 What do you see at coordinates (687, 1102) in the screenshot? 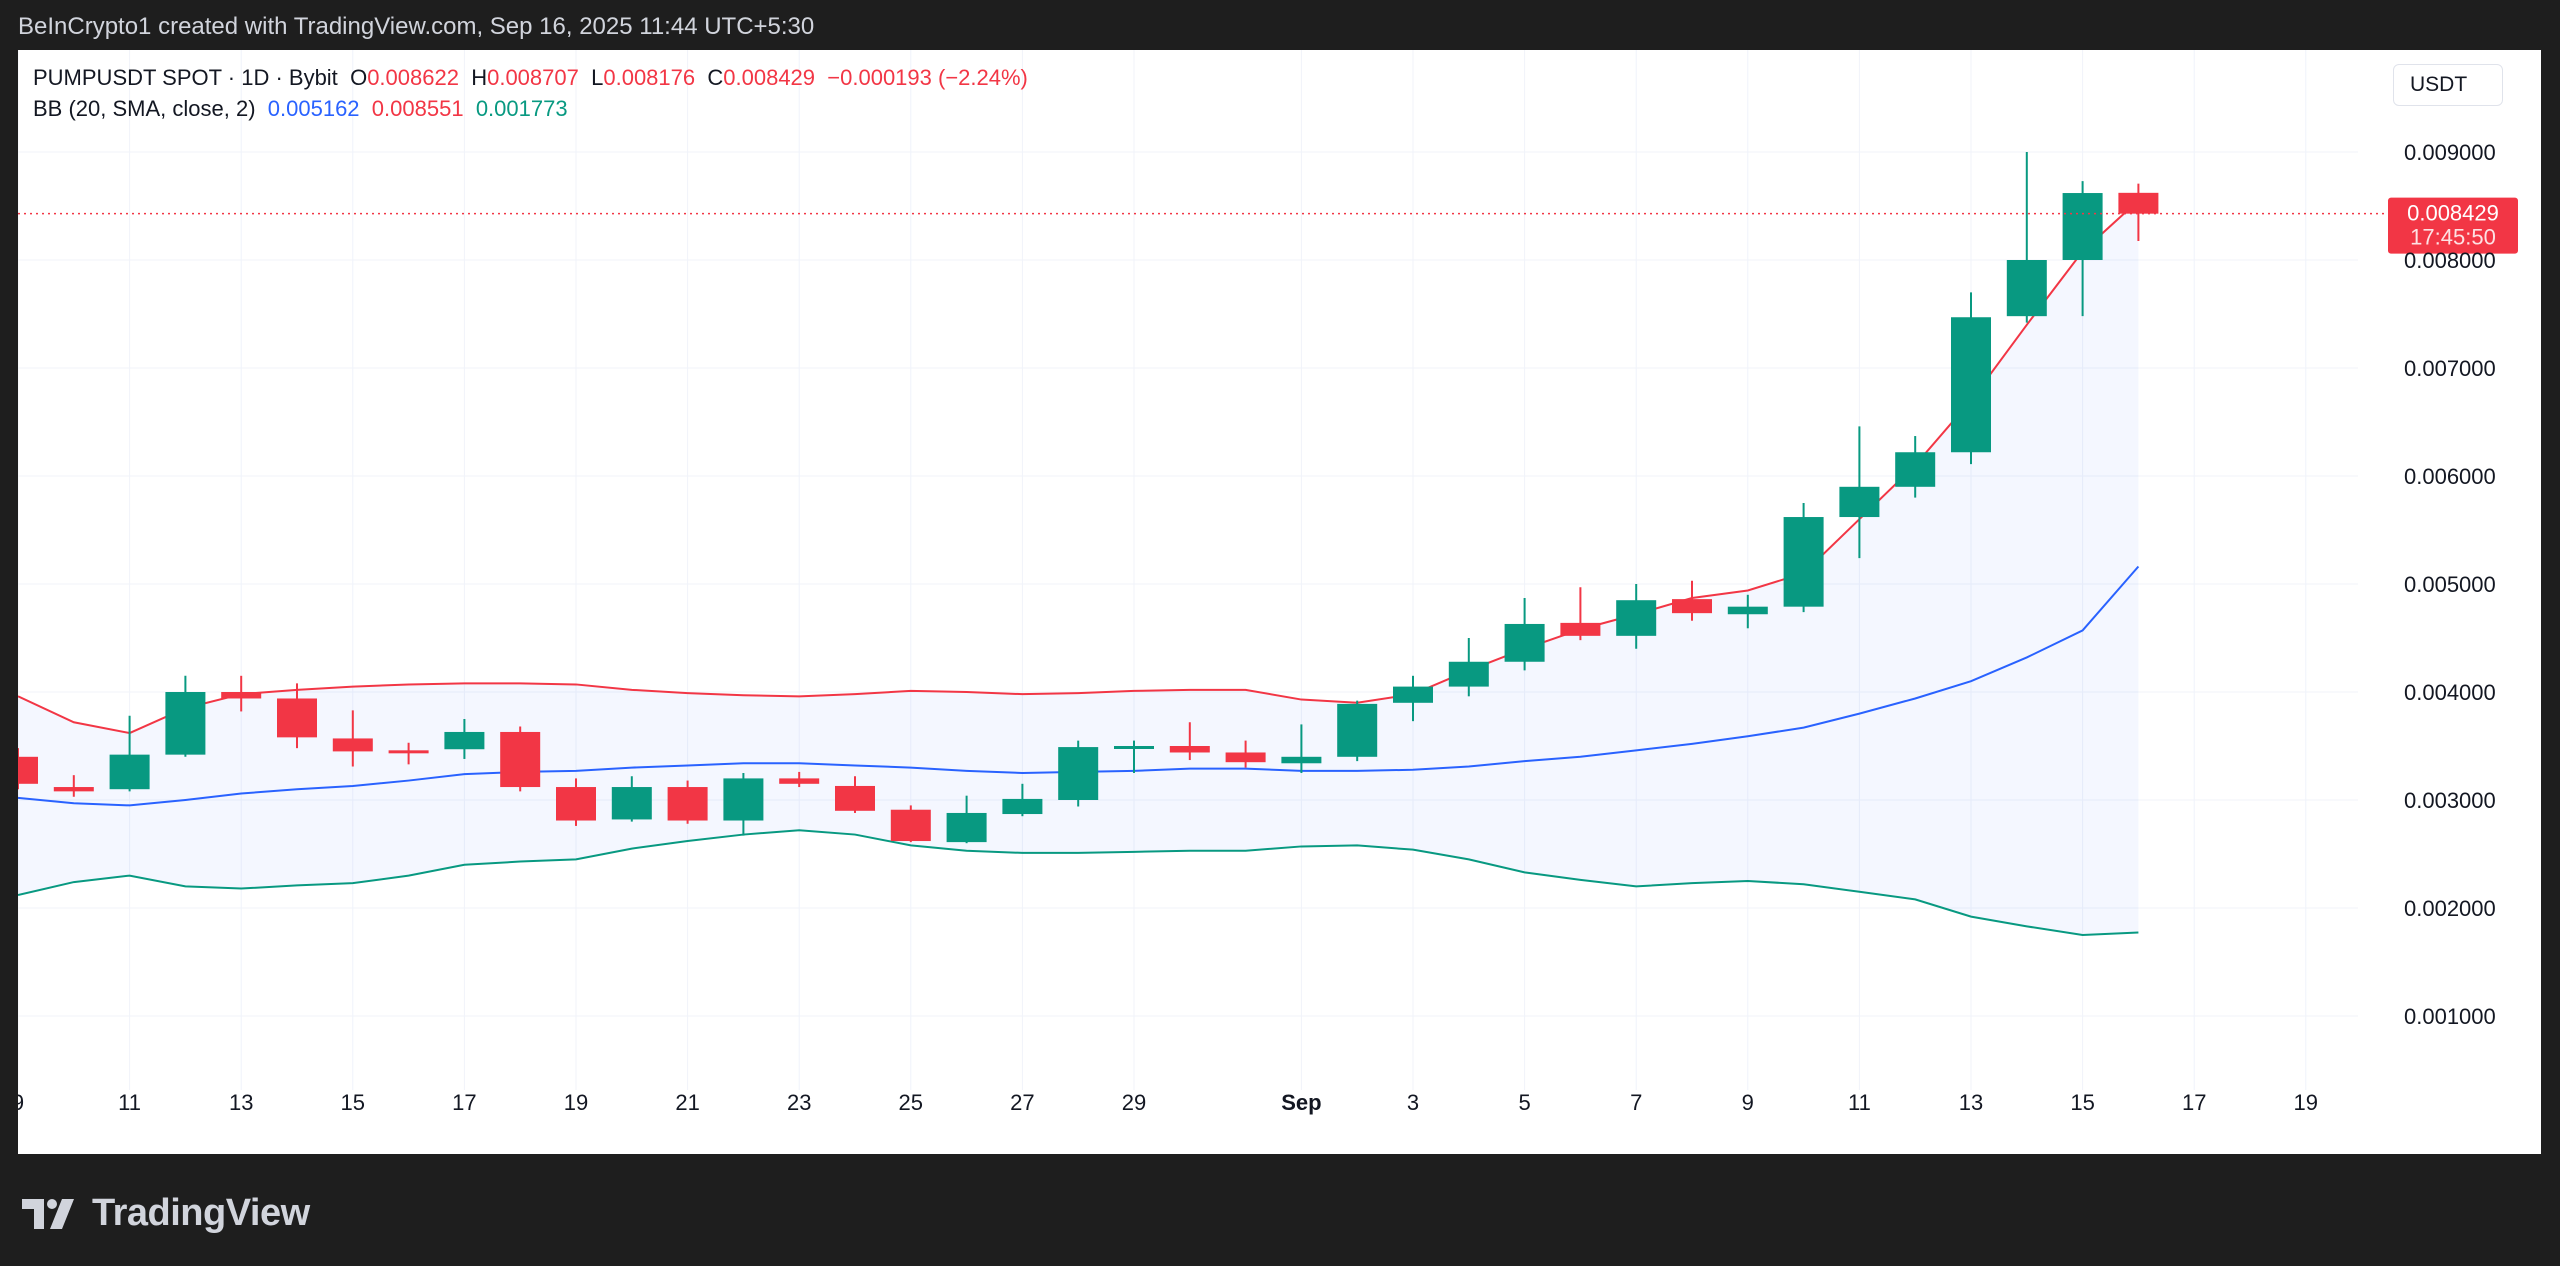
I see `date-tick-label: 21` at bounding box center [687, 1102].